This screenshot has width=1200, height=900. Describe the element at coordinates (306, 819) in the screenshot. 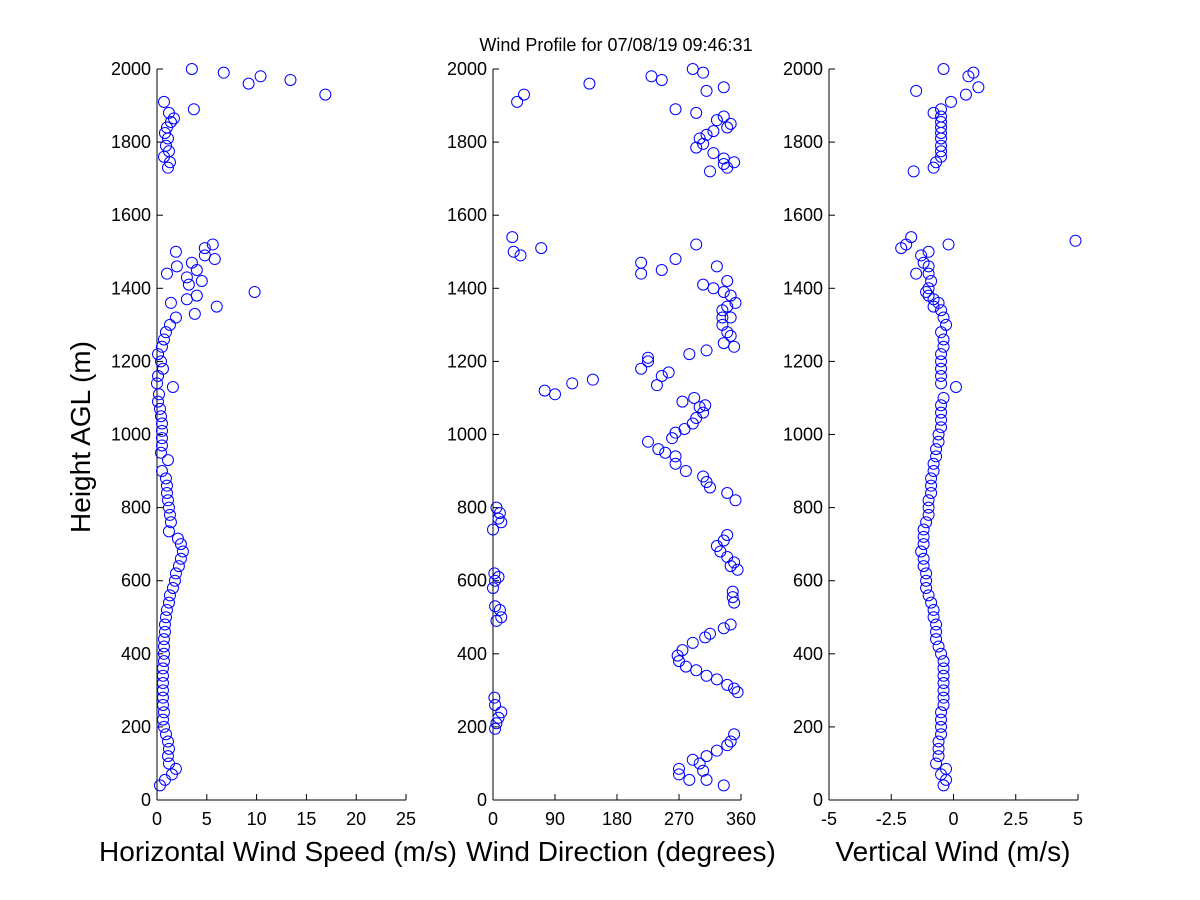

I see `speed-x-tick-label: 15` at that location.